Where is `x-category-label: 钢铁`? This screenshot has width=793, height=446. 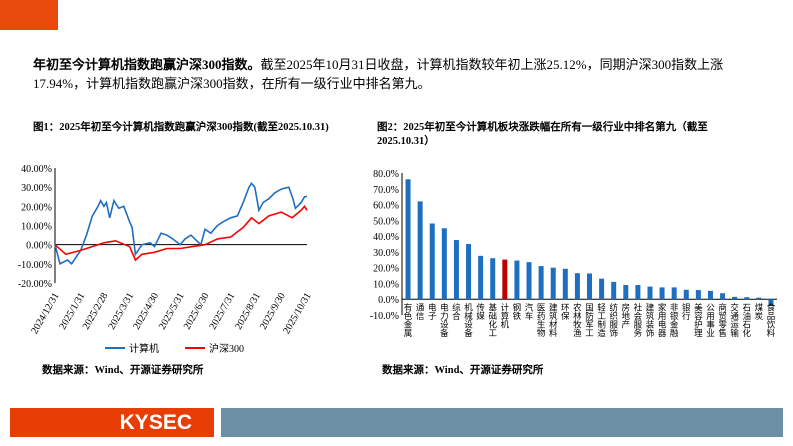
x-category-label: 钢铁 is located at coordinates (517, 312).